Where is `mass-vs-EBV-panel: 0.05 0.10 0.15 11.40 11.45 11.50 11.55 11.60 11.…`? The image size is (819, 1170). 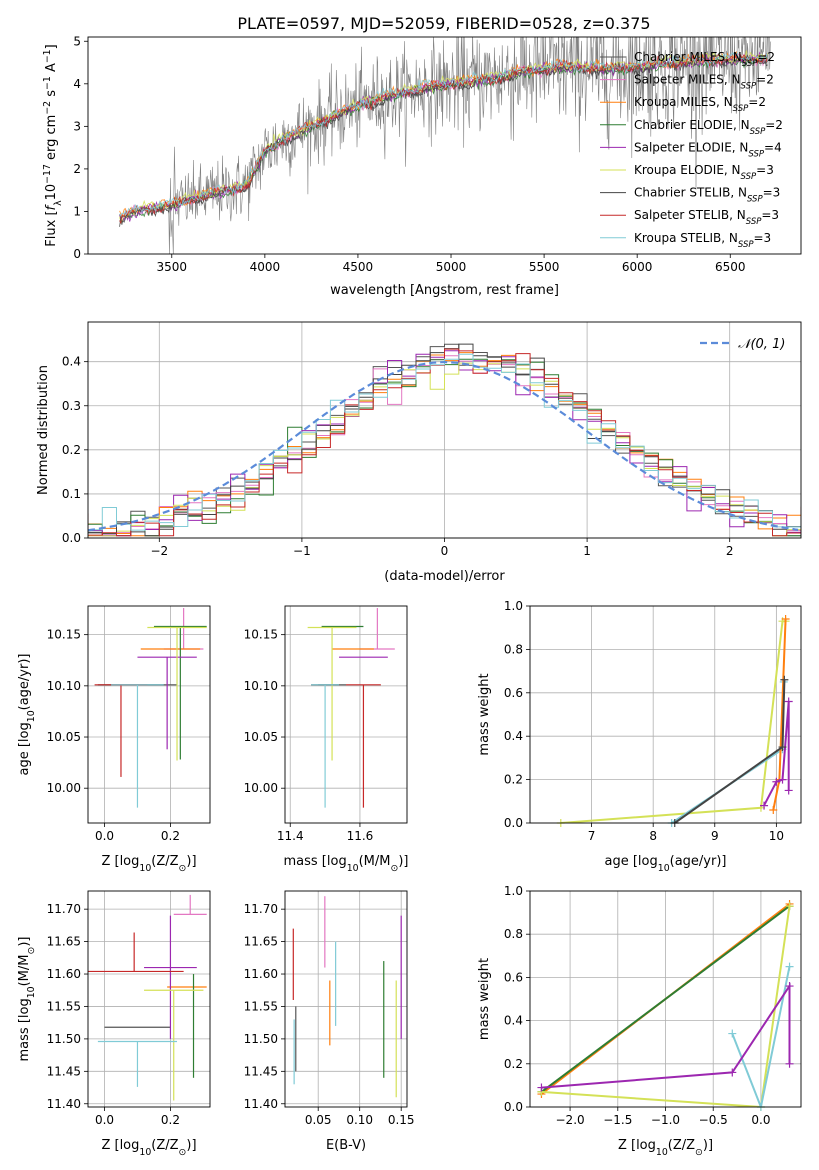 mass-vs-EBV-panel: 0.05 0.10 0.15 11.40 11.45 11.50 11.55 11.60 11.… is located at coordinates (329, 1021).